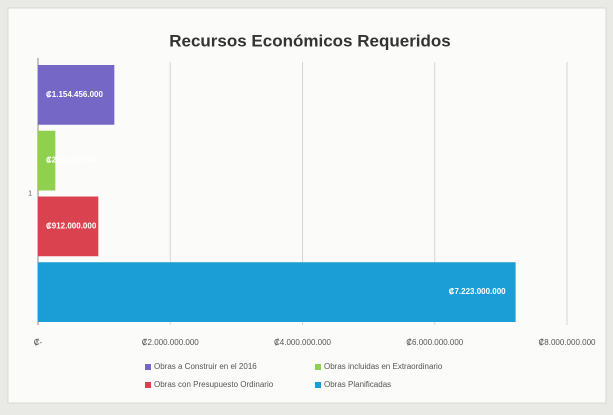 The height and width of the screenshot is (415, 613). Describe the element at coordinates (30, 193) in the screenshot. I see `y-tick-label: 1` at that location.